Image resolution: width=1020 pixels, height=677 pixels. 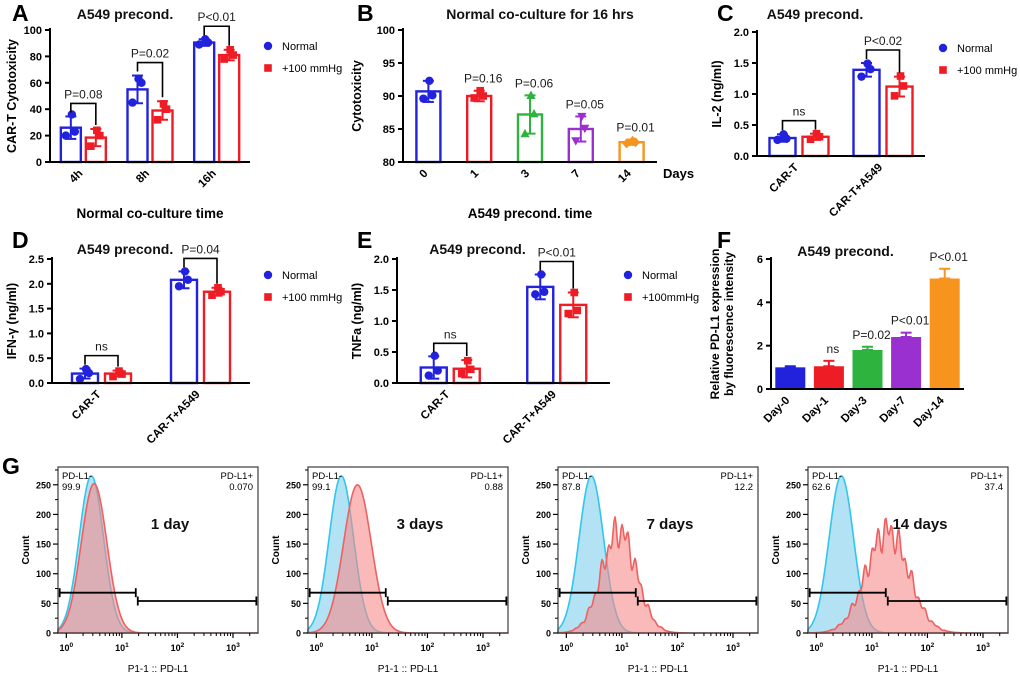 I want to click on svg-text: P<0.01, so click(x=216, y=17).